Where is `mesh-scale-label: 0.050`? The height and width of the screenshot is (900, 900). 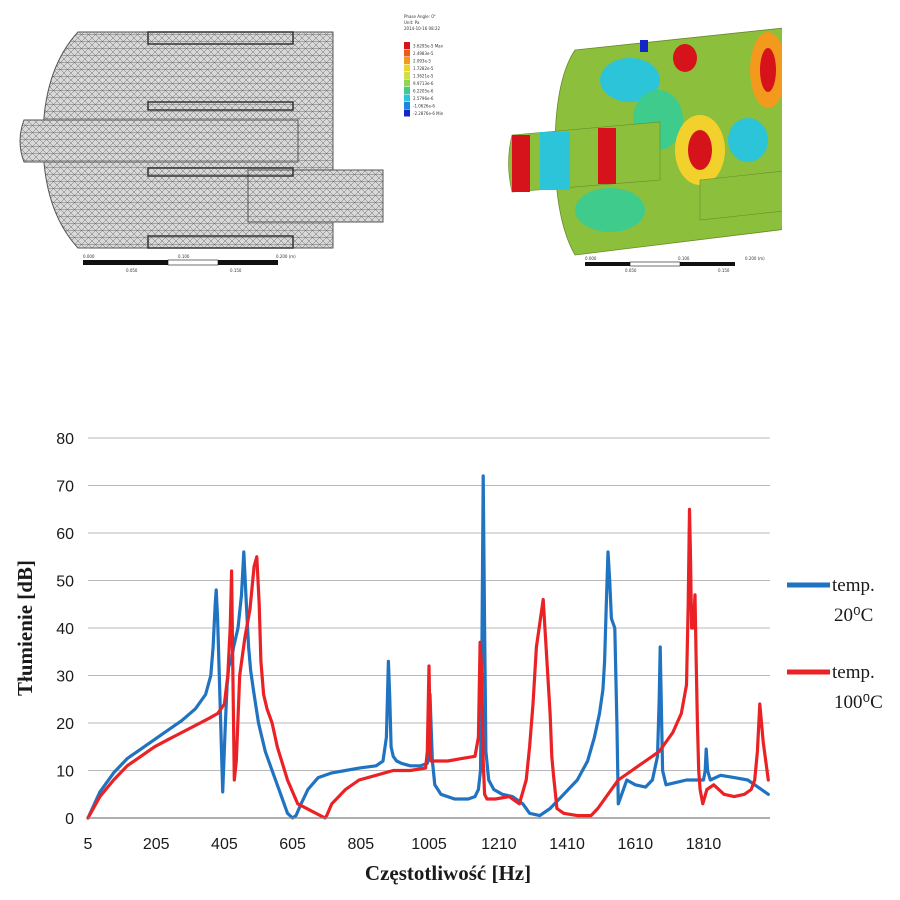 mesh-scale-label: 0.050 is located at coordinates (132, 270).